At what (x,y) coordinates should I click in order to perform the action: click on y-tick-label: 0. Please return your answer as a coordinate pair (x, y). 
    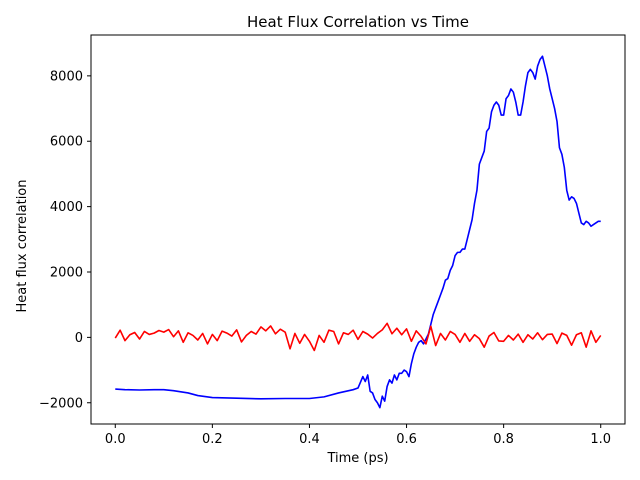
    Looking at the image, I should click on (79, 338).